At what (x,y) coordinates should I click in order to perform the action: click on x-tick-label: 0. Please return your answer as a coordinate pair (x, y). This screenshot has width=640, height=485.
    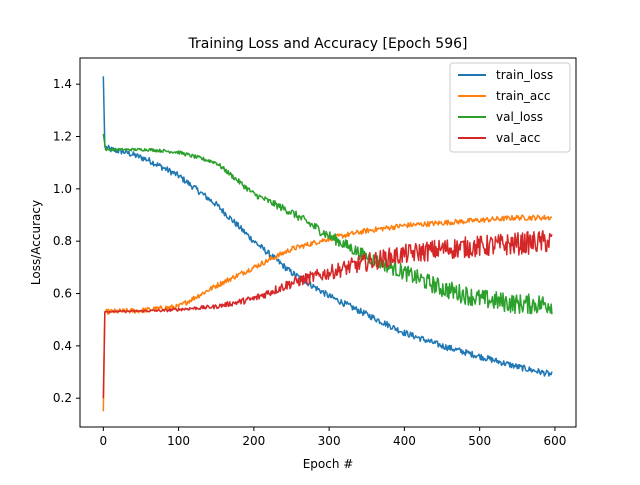
    Looking at the image, I should click on (104, 441).